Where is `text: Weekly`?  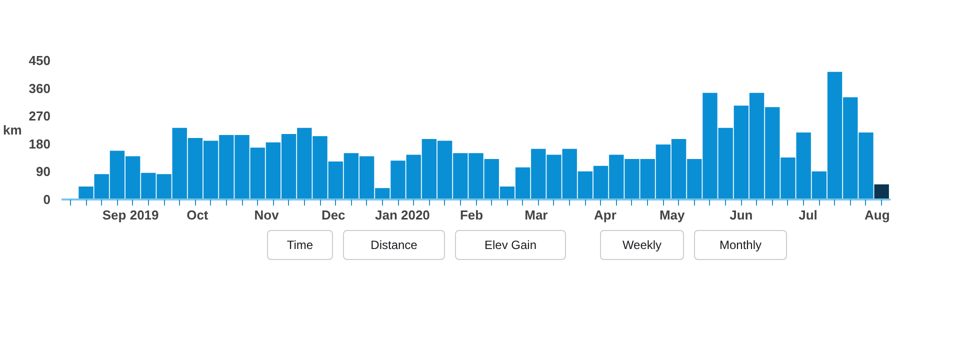 text: Weekly is located at coordinates (642, 245).